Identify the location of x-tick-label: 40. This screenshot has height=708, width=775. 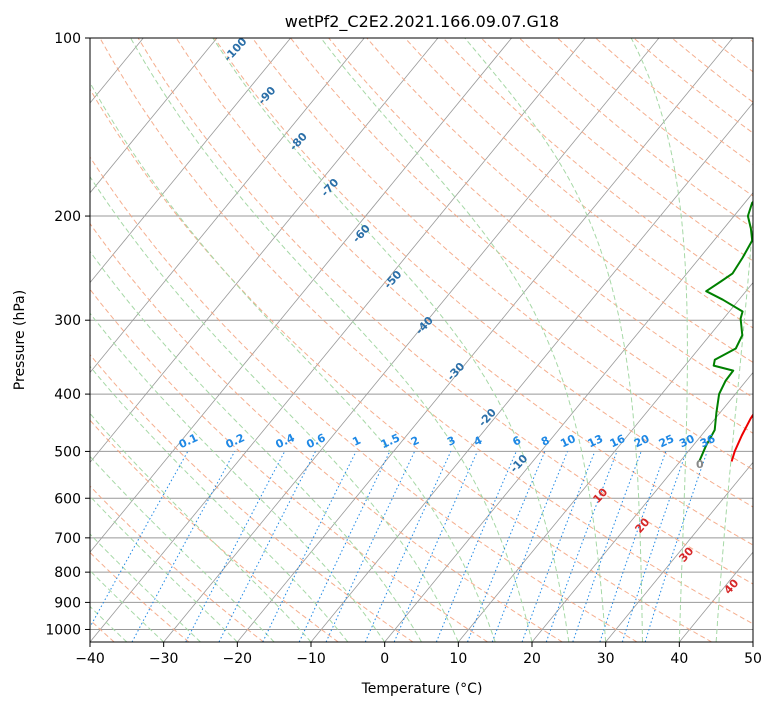
(679, 659).